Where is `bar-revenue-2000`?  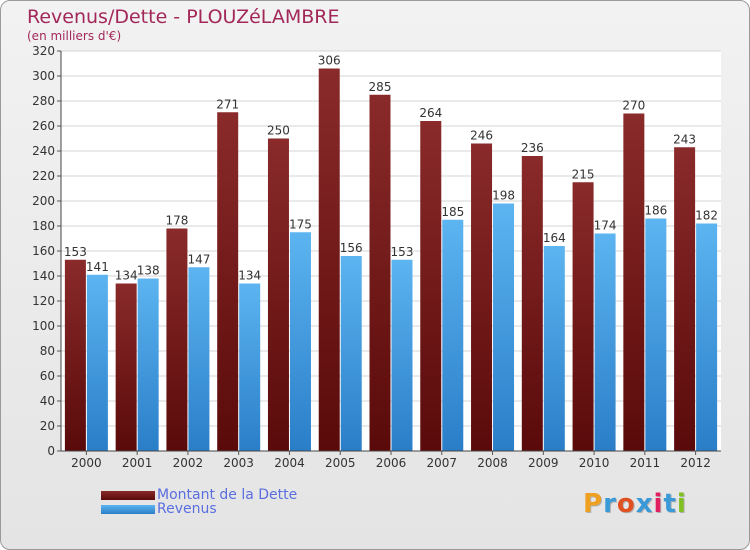 bar-revenue-2000 is located at coordinates (97, 362).